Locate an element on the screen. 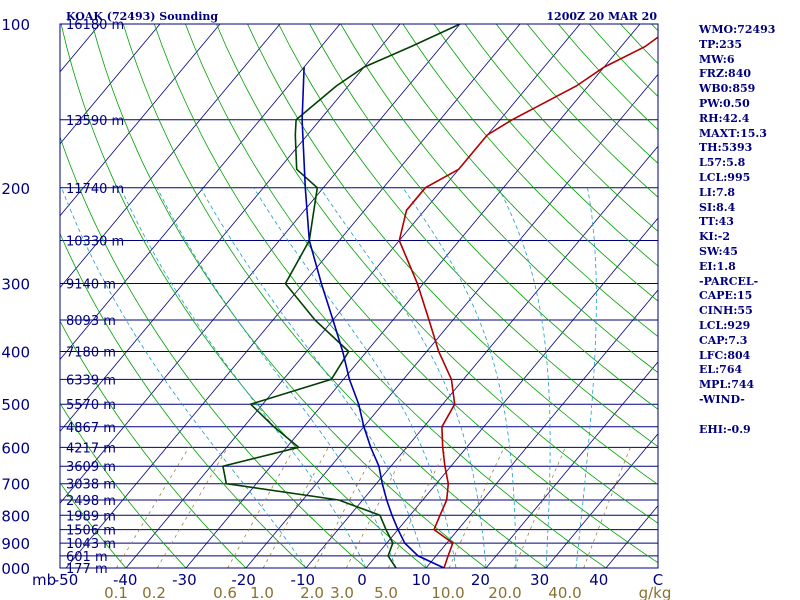  stat-line: EL:764 is located at coordinates (721, 370).